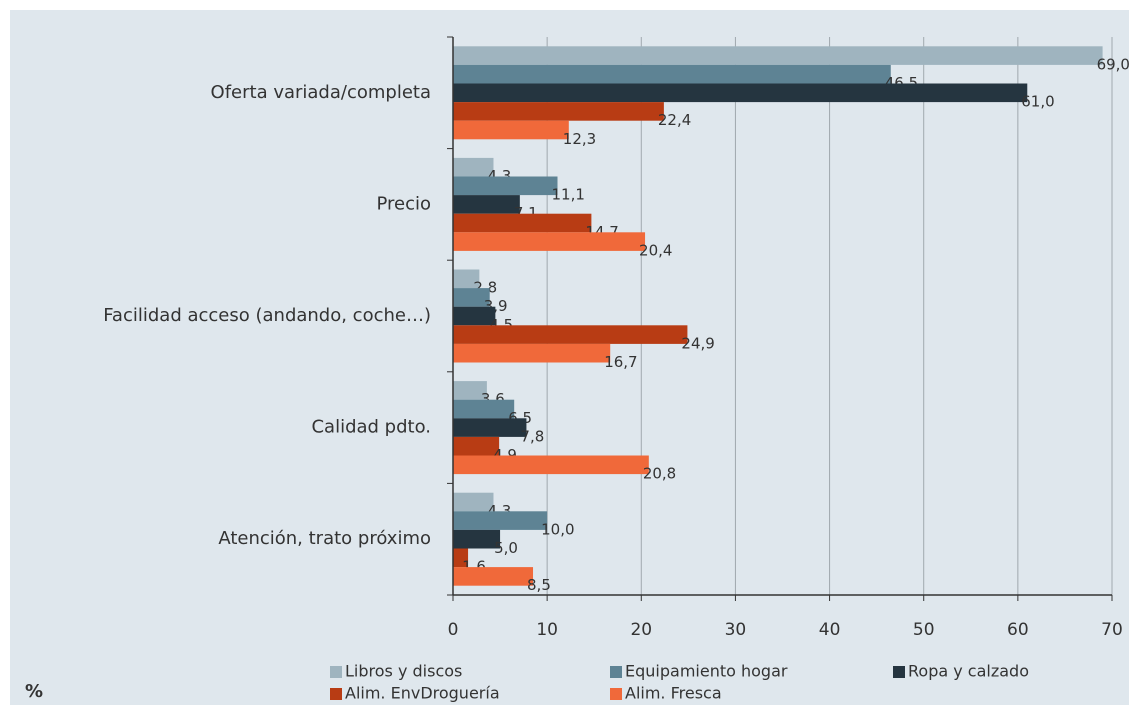  What do you see at coordinates (34, 691) in the screenshot?
I see `unit-label: %` at bounding box center [34, 691].